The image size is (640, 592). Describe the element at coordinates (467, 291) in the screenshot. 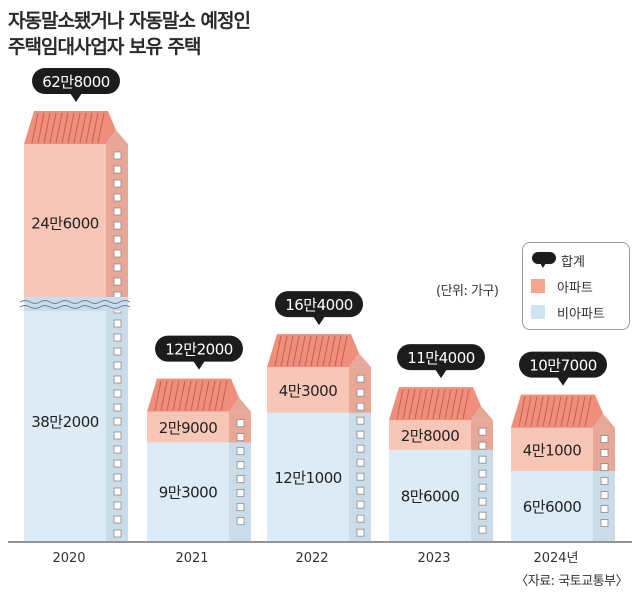

I see `unit-label: (단위: 가구)` at that location.